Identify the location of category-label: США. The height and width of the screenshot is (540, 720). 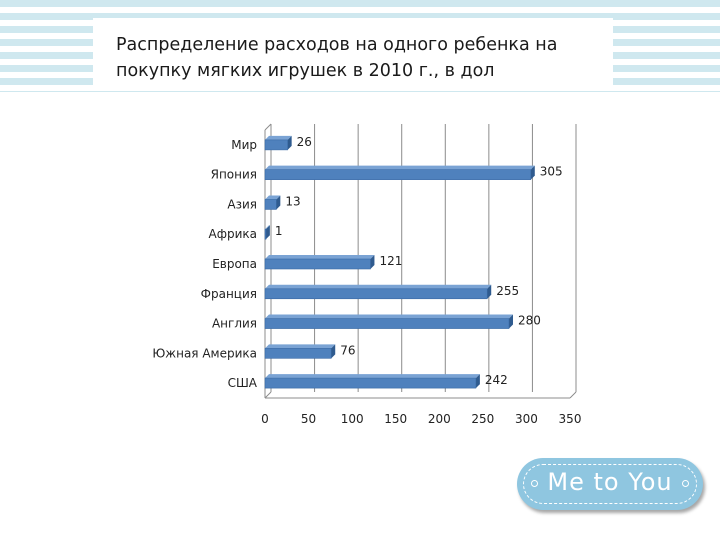
(243, 383).